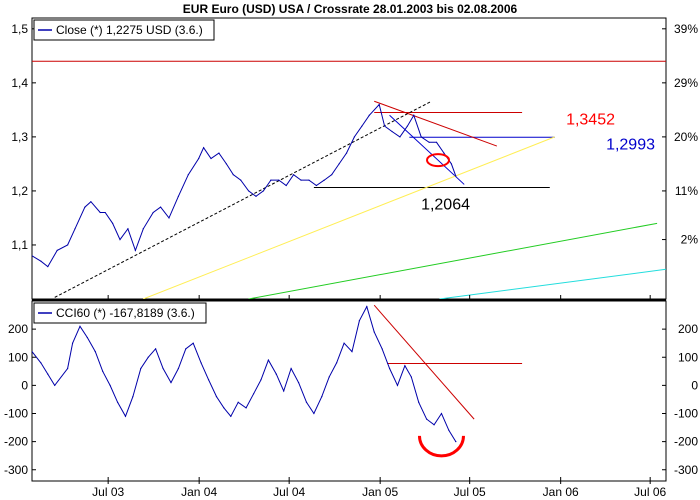  Describe the element at coordinates (16, 414) in the screenshot. I see `cci-ytick-label: -100` at that location.